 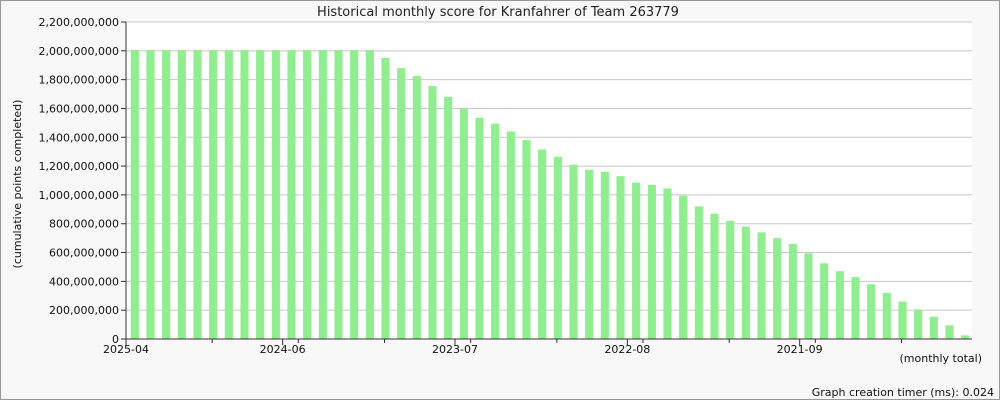 What do you see at coordinates (84, 224) in the screenshot?
I see `y-tick-label: 800,000,000` at bounding box center [84, 224].